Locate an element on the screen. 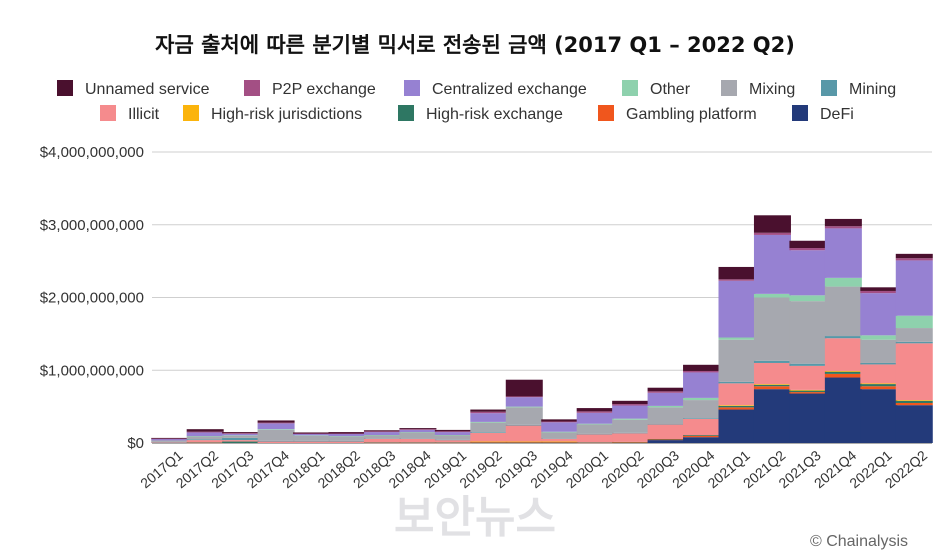  legend-item: Centralized exchange is located at coordinates (495, 89).